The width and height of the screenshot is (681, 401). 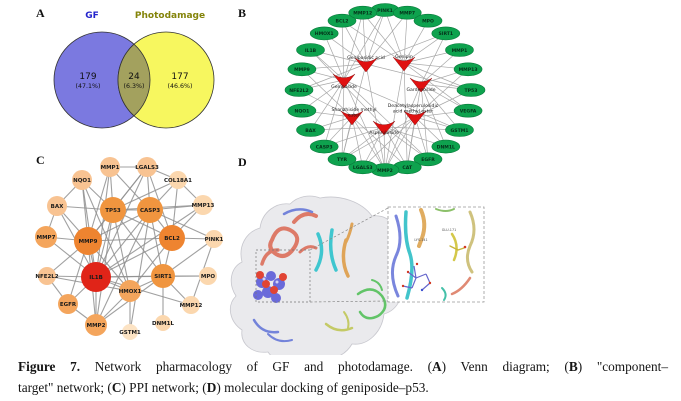 I want to click on target-node-label: DNM1L, so click(x=446, y=147).